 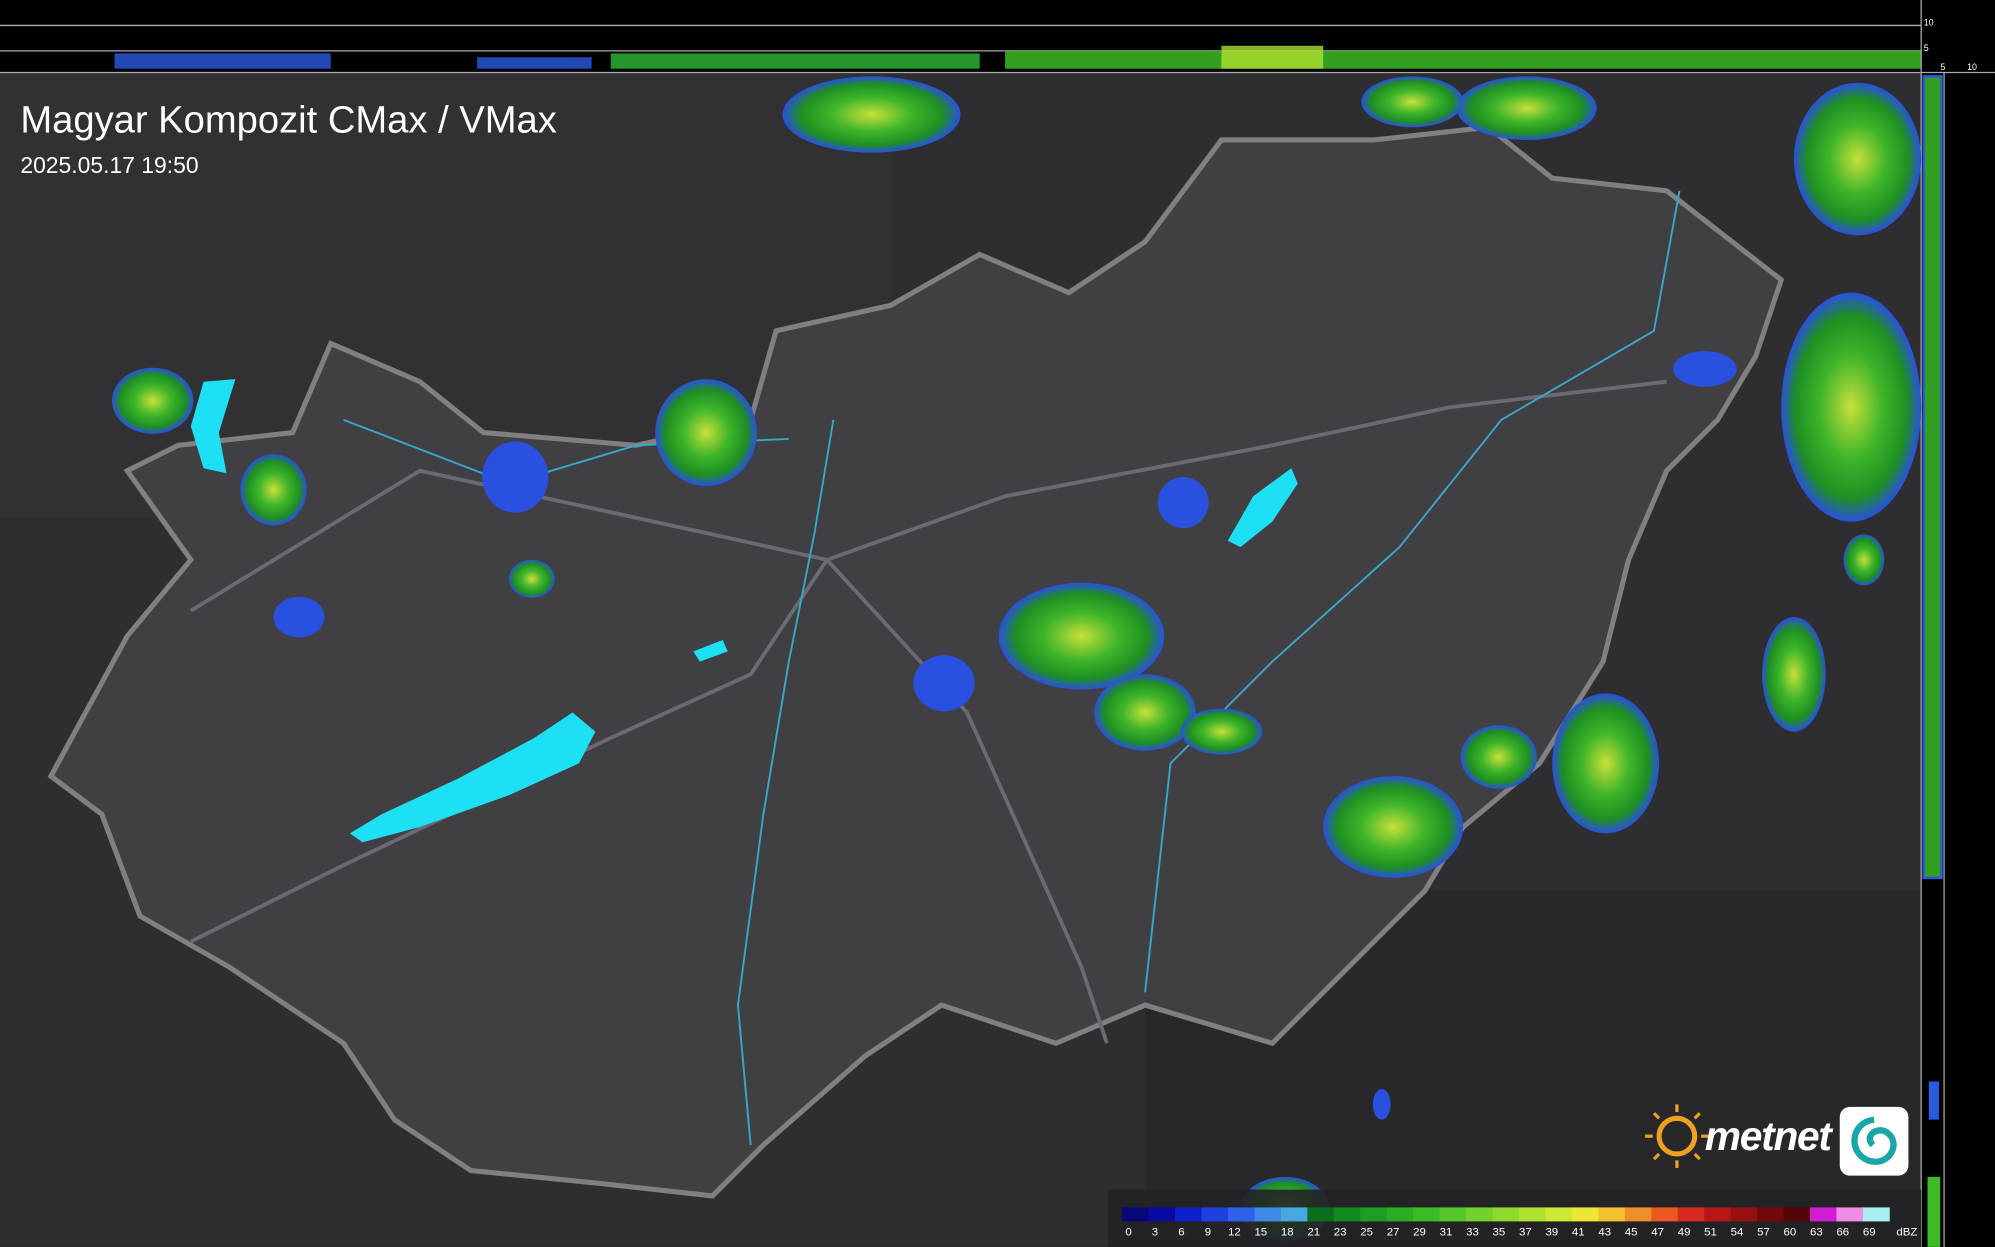 What do you see at coordinates (1906, 1232) in the screenshot?
I see `legend-unit: dBZ` at bounding box center [1906, 1232].